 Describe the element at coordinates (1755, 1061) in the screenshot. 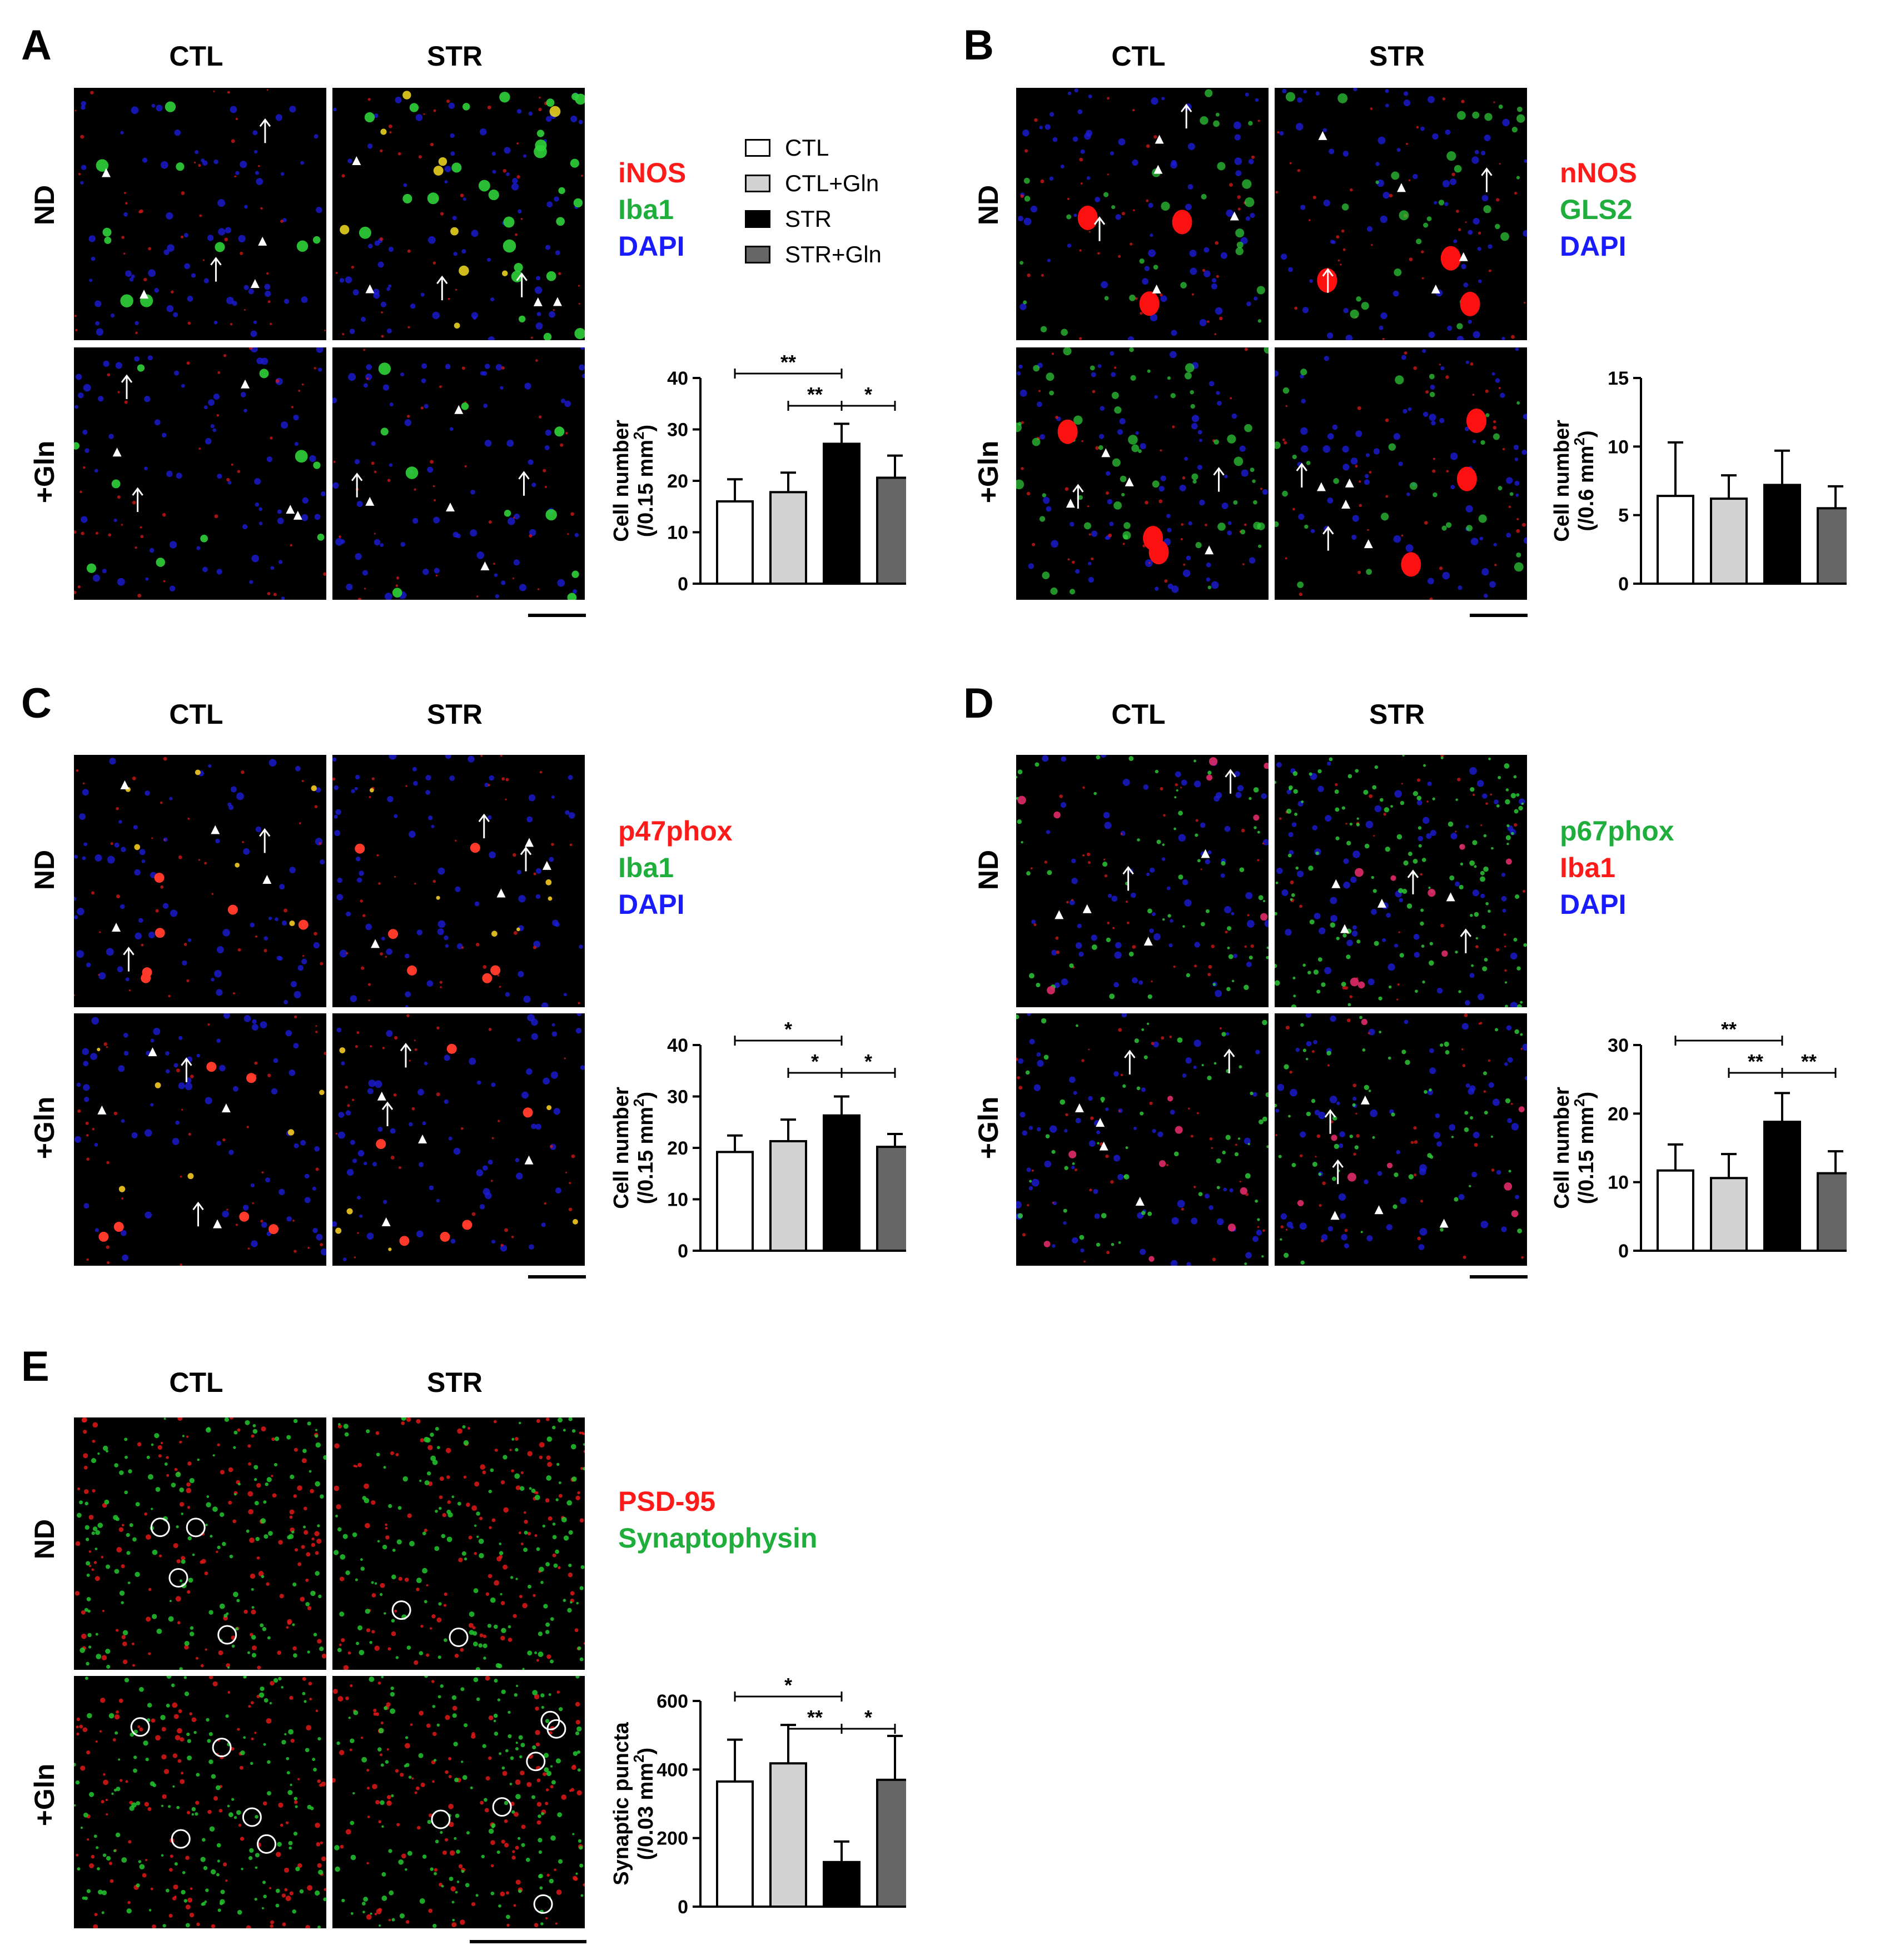

I see `significance-label: **` at that location.